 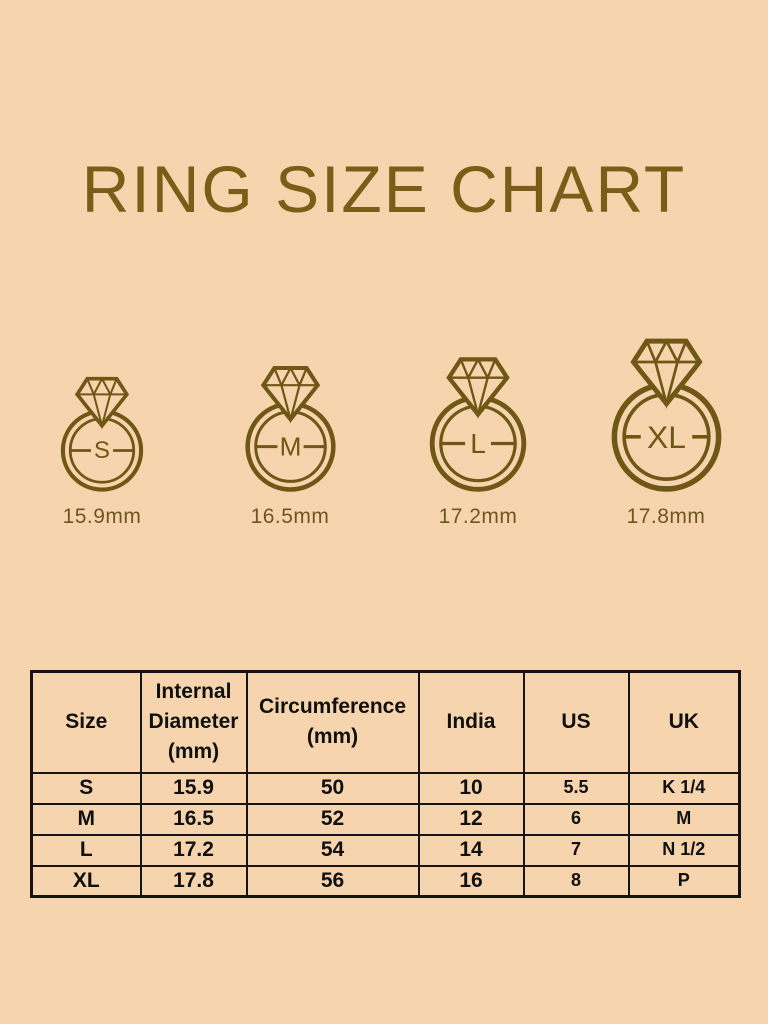 I want to click on header-india: India, so click(x=471, y=722).